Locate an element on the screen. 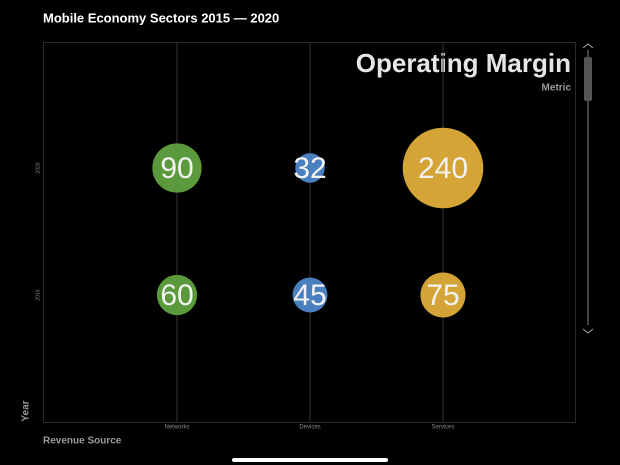  bubble-label: 60 is located at coordinates (176, 295).